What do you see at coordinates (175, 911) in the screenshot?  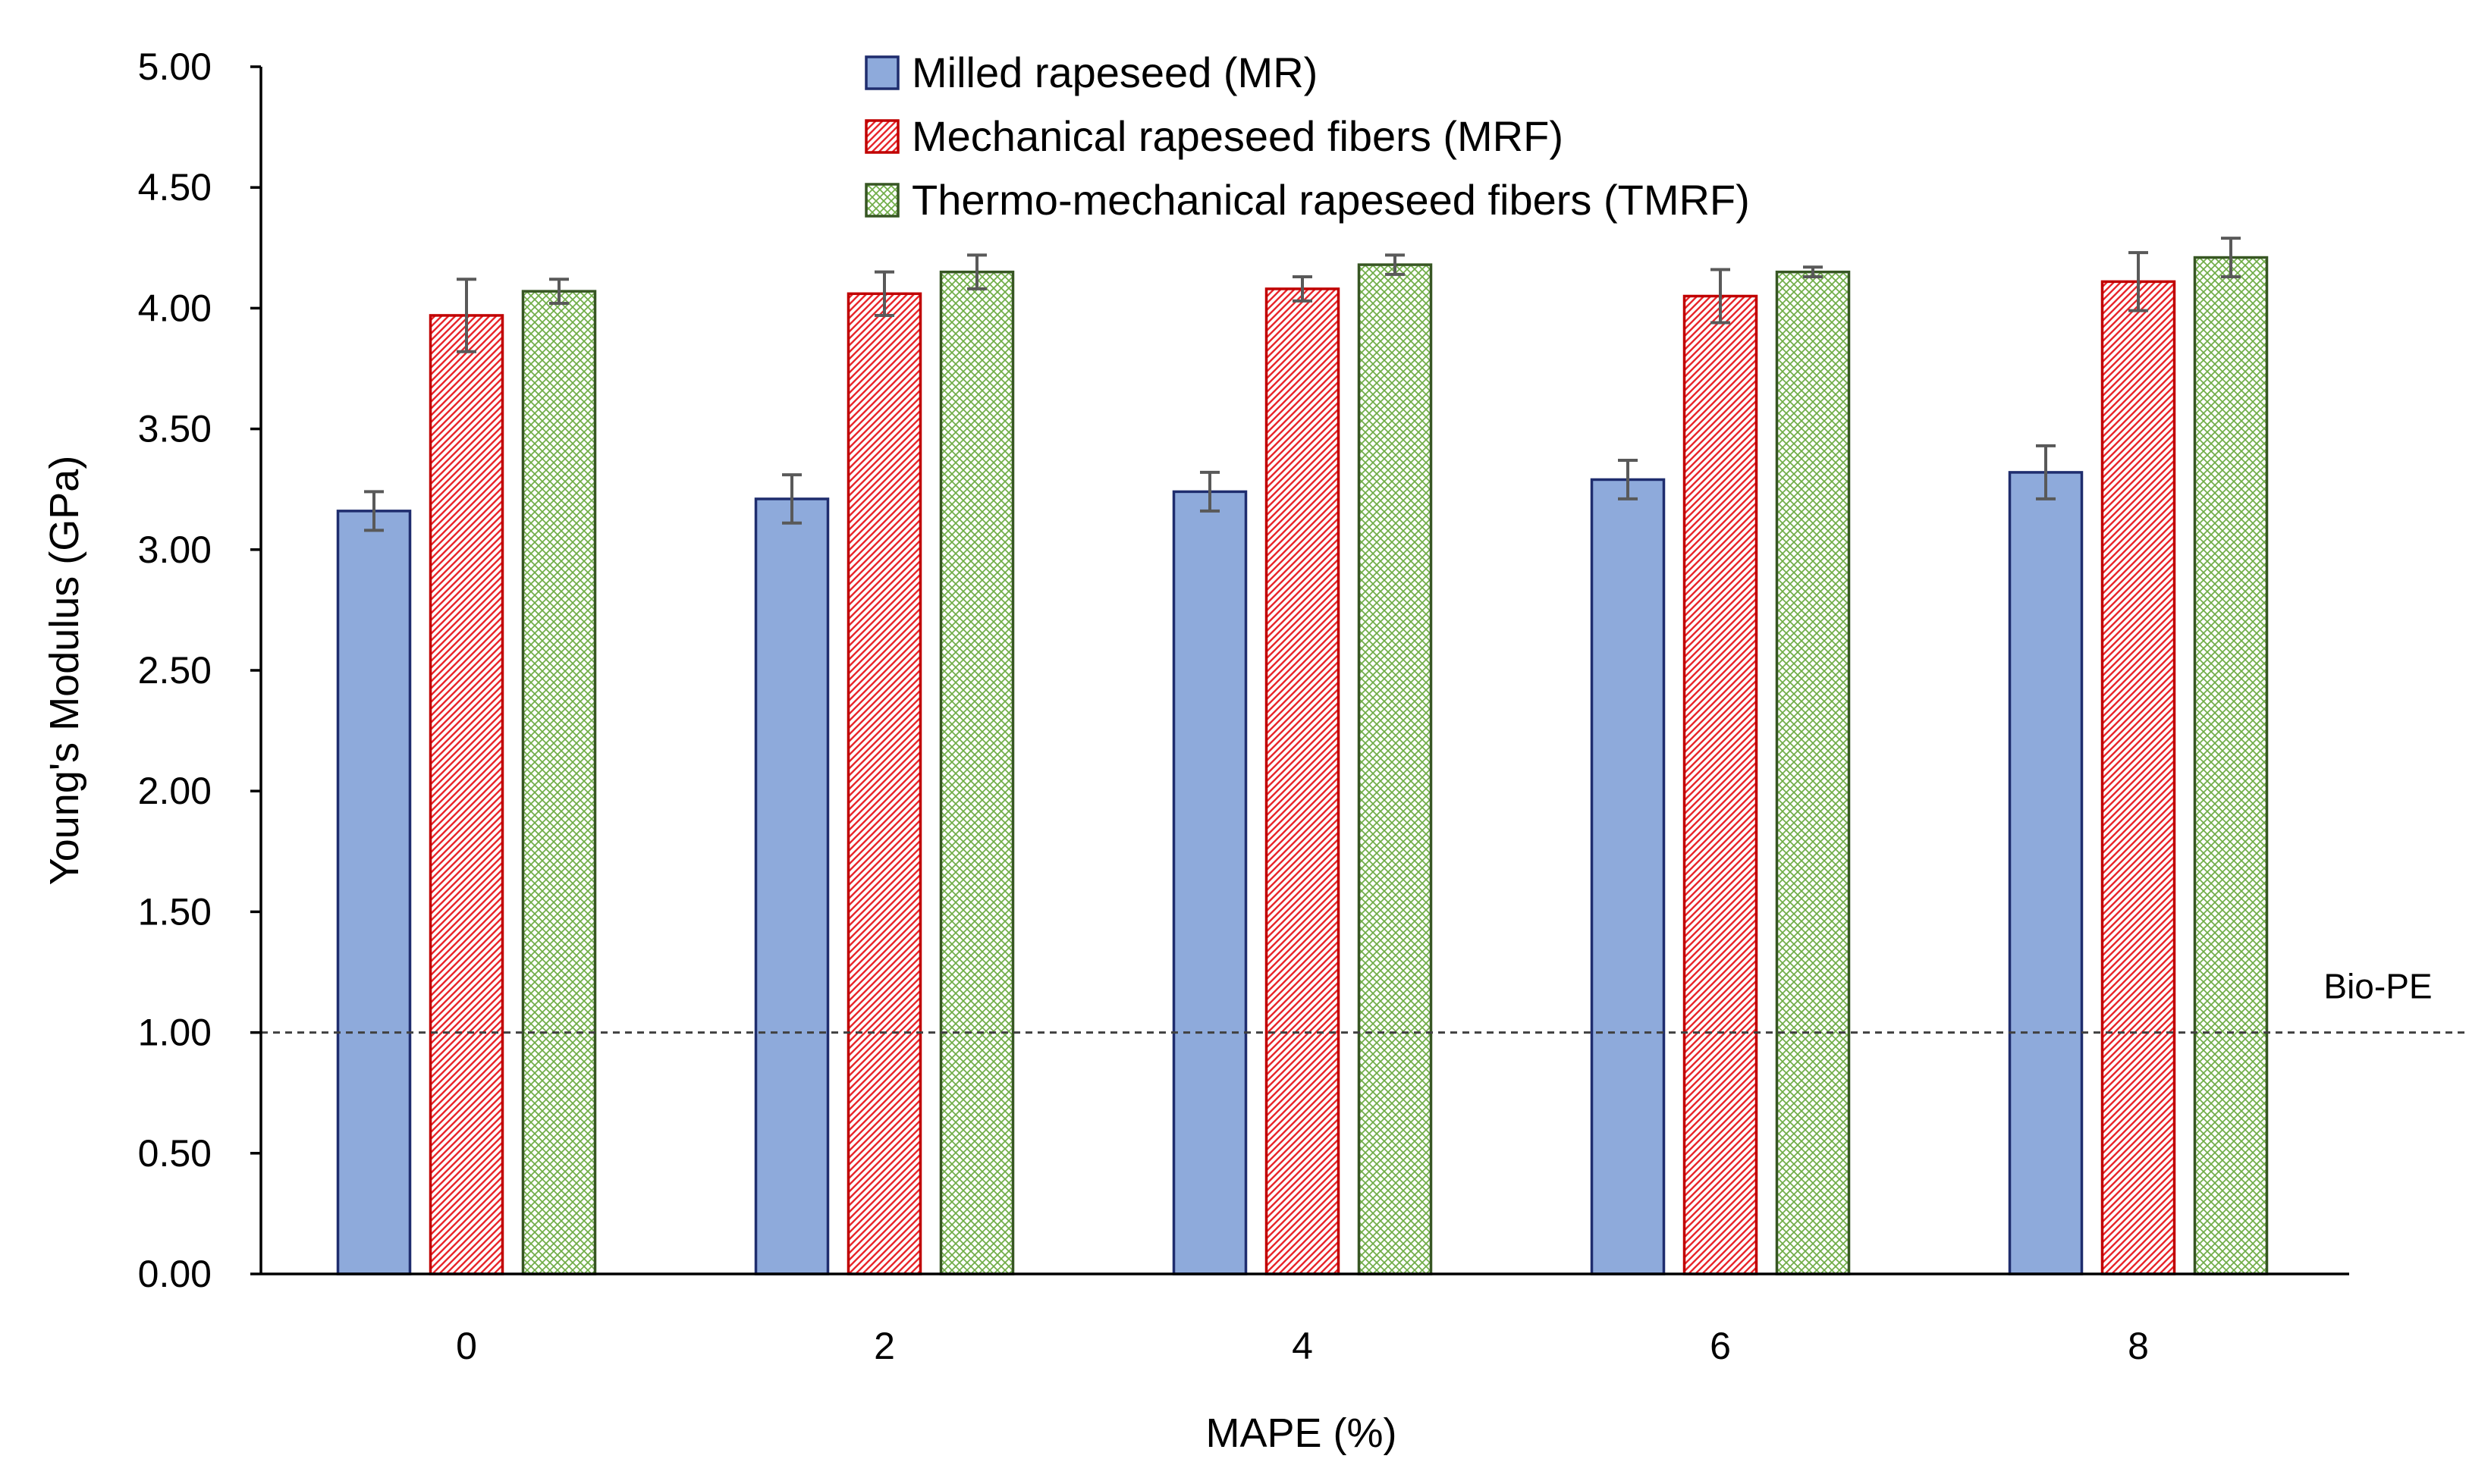 I see `y-tick-label: 1.50` at bounding box center [175, 911].